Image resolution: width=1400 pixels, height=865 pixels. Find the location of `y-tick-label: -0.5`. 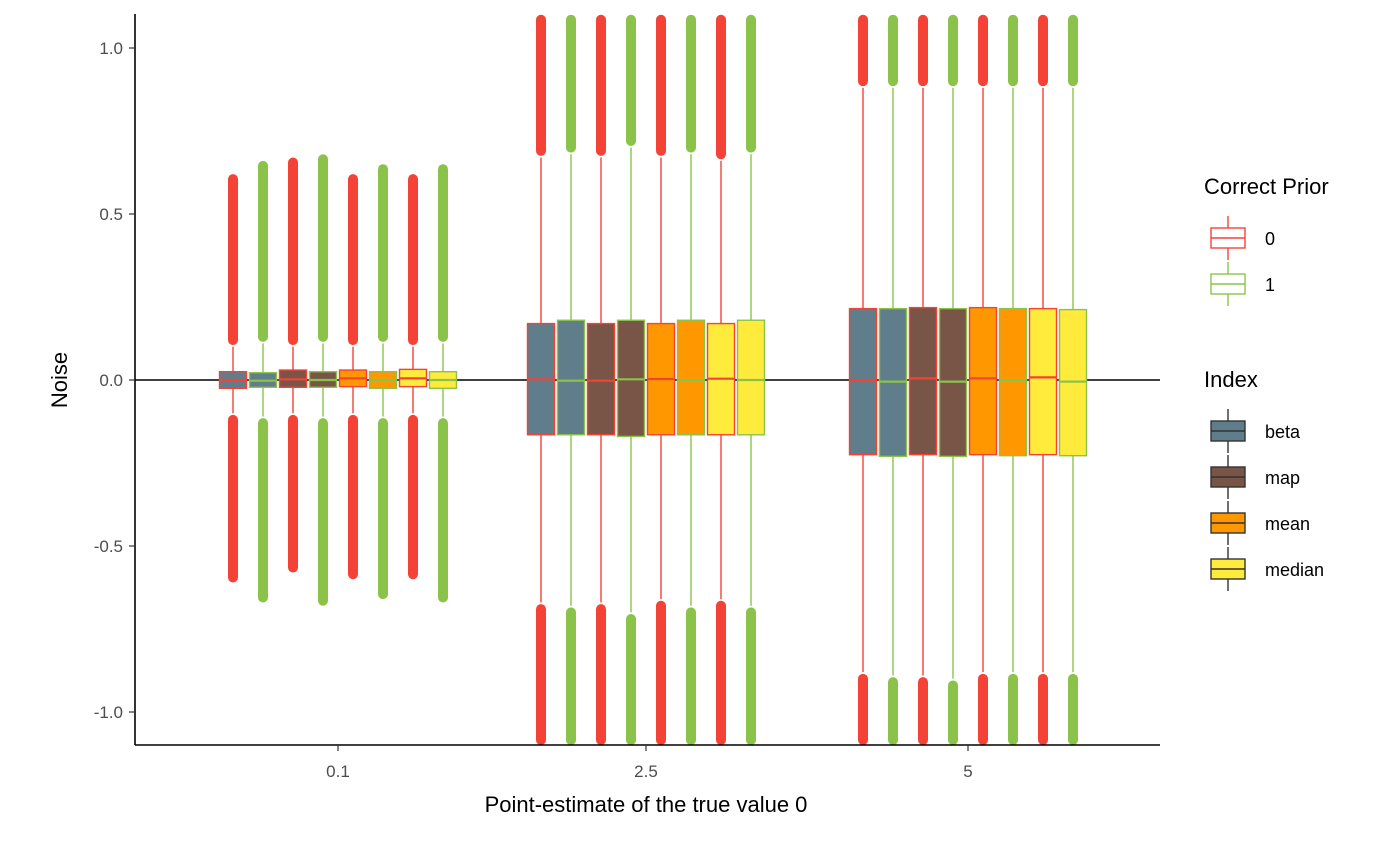

y-tick-label: -0.5 is located at coordinates (108, 546).